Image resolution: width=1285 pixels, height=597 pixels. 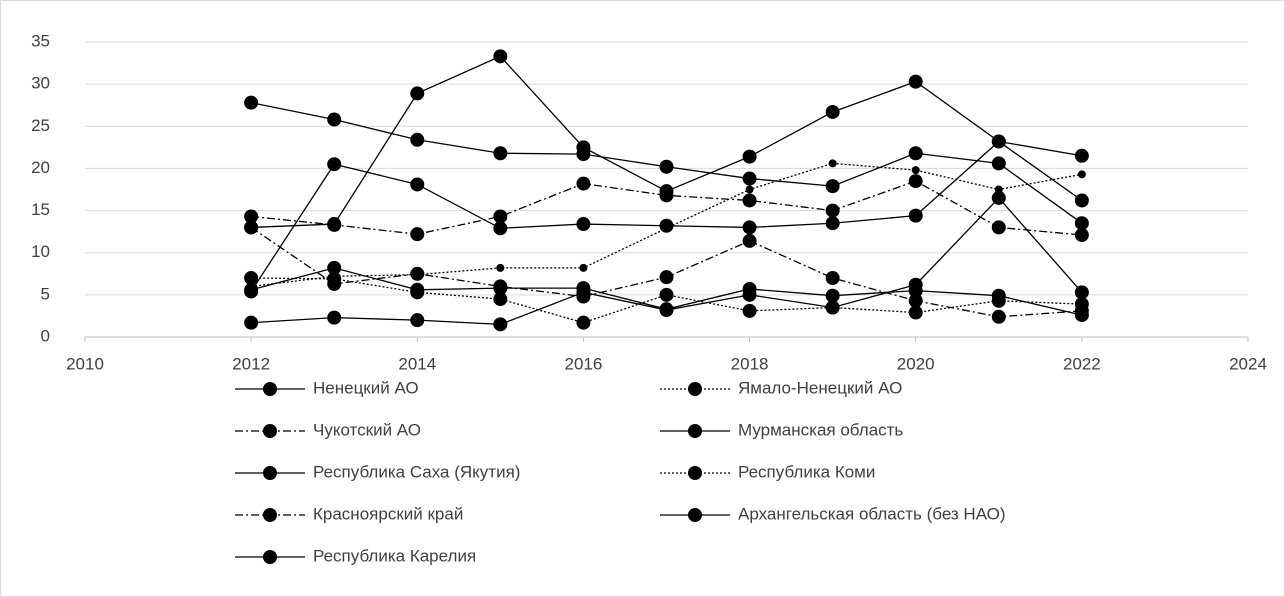 I want to click on legend-label: Архангельская область (без НАО), so click(x=872, y=513).